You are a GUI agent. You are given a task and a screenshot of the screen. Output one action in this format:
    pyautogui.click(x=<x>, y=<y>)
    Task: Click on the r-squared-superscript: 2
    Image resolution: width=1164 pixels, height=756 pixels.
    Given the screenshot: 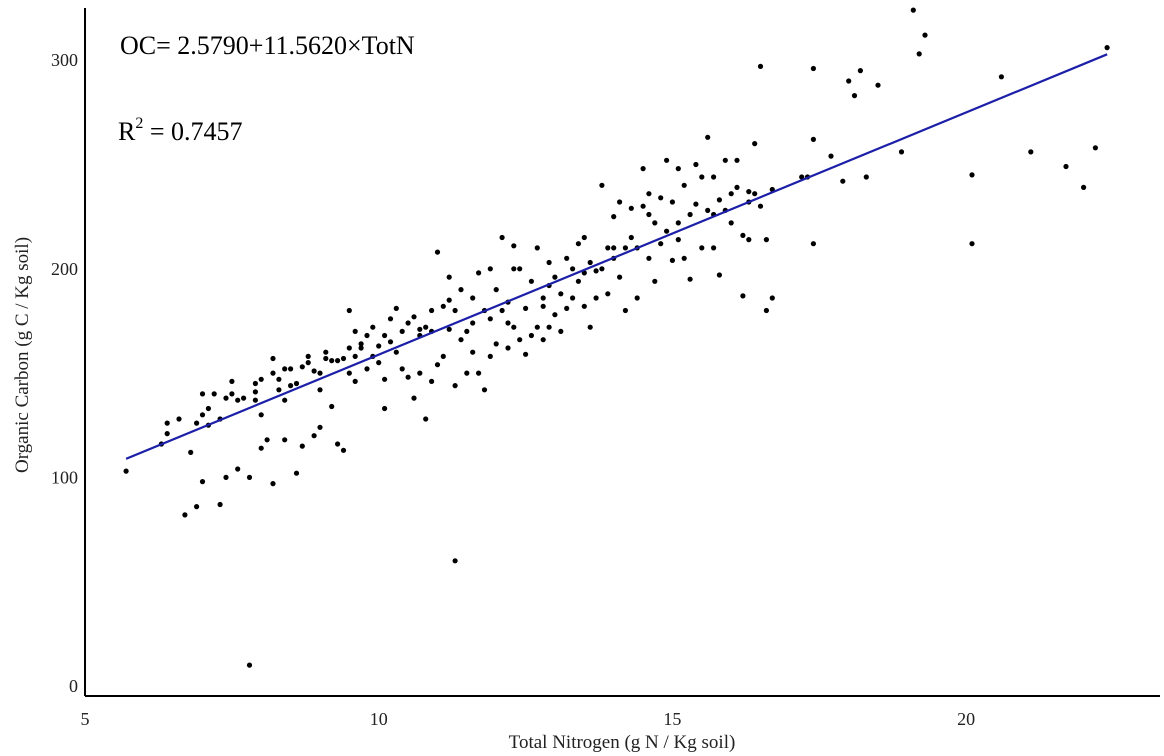 What is the action you would take?
    pyautogui.click(x=139, y=123)
    